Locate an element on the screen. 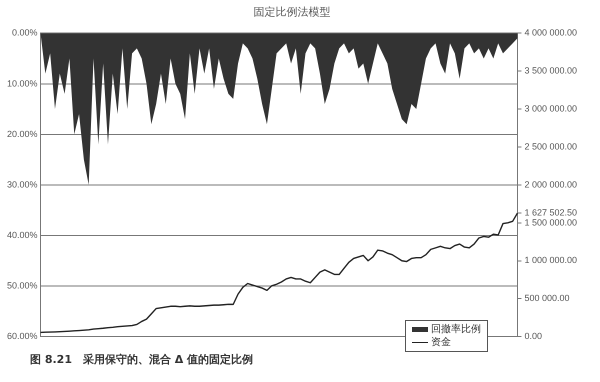  y2-tick-label: 1 500 000.00 is located at coordinates (551, 222).